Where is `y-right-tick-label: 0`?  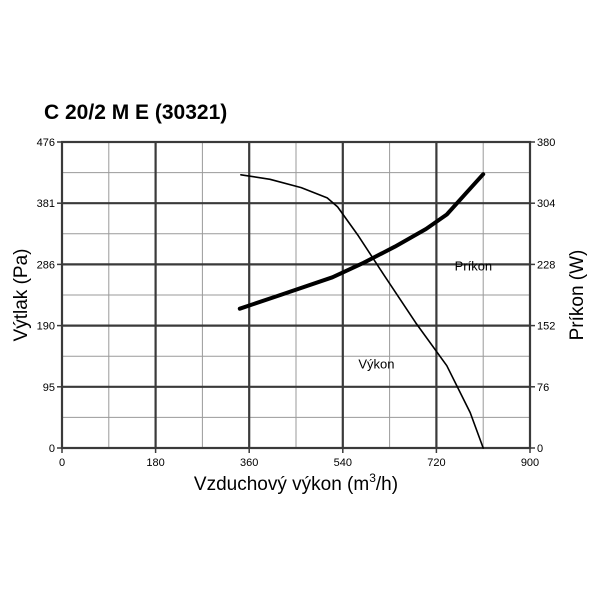
y-right-tick-label: 0 is located at coordinates (540, 449).